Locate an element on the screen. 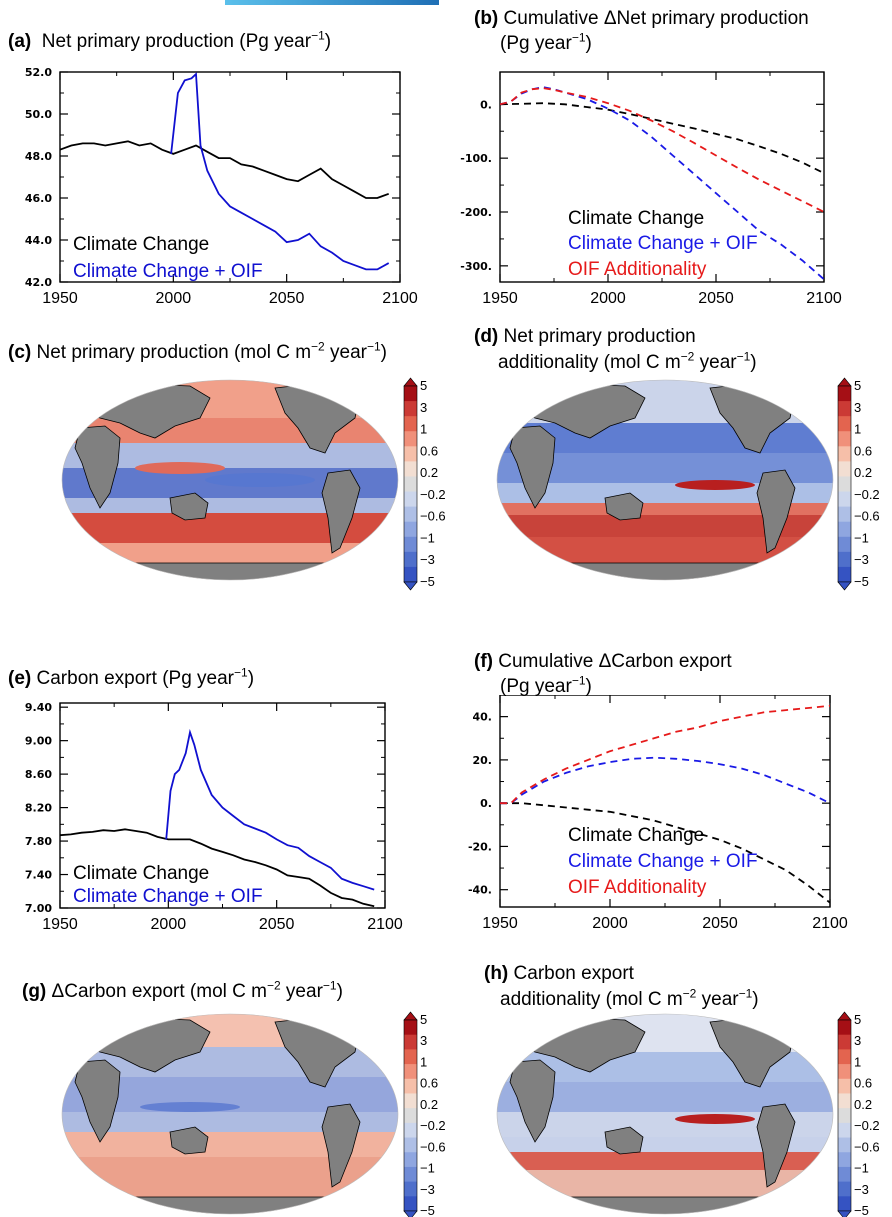 The width and height of the screenshot is (892, 1217). panel-g-title: (g) ΔCarbon export (mol C m−2 year−1) is located at coordinates (182, 990).